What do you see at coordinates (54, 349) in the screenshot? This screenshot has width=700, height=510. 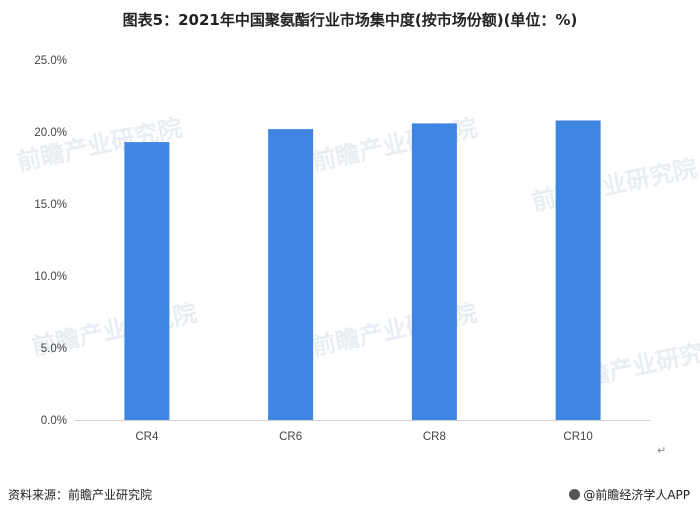 I see `y-tick-label: 5.0%` at bounding box center [54, 349].